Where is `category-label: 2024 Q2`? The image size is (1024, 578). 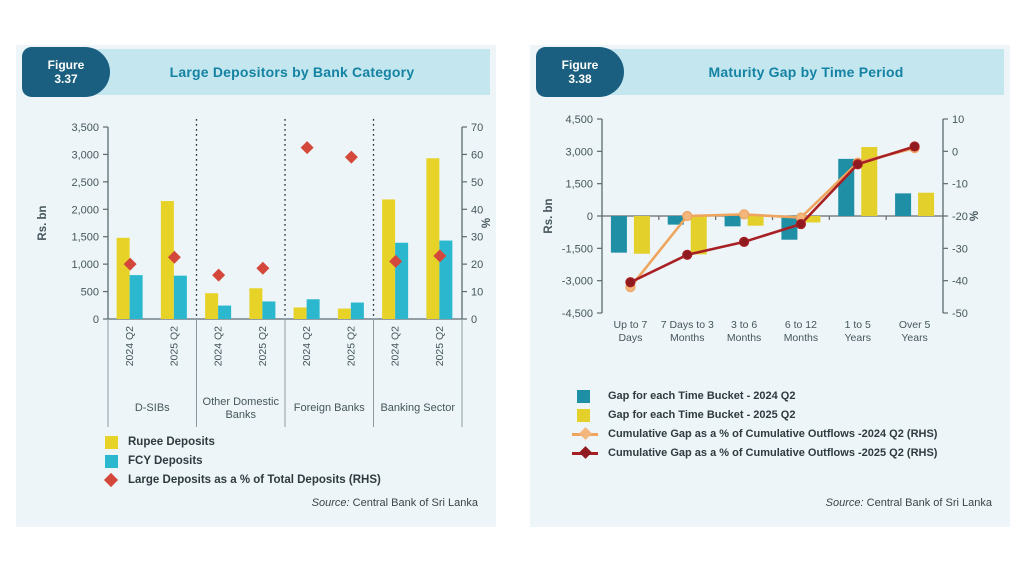
category-label: 2024 Q2 is located at coordinates (396, 346).